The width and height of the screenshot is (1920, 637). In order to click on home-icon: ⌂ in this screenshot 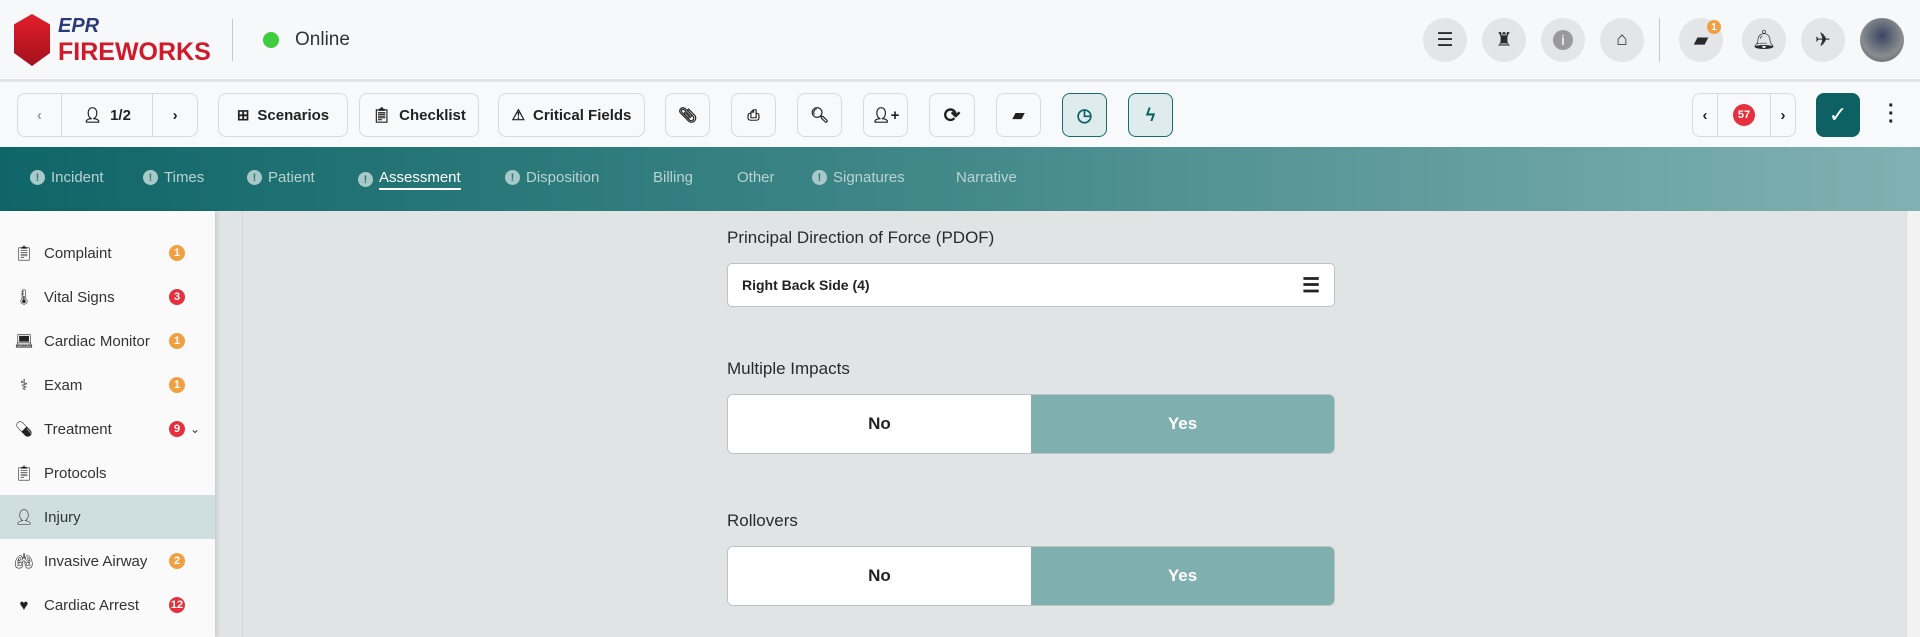, I will do `click(1622, 39)`.